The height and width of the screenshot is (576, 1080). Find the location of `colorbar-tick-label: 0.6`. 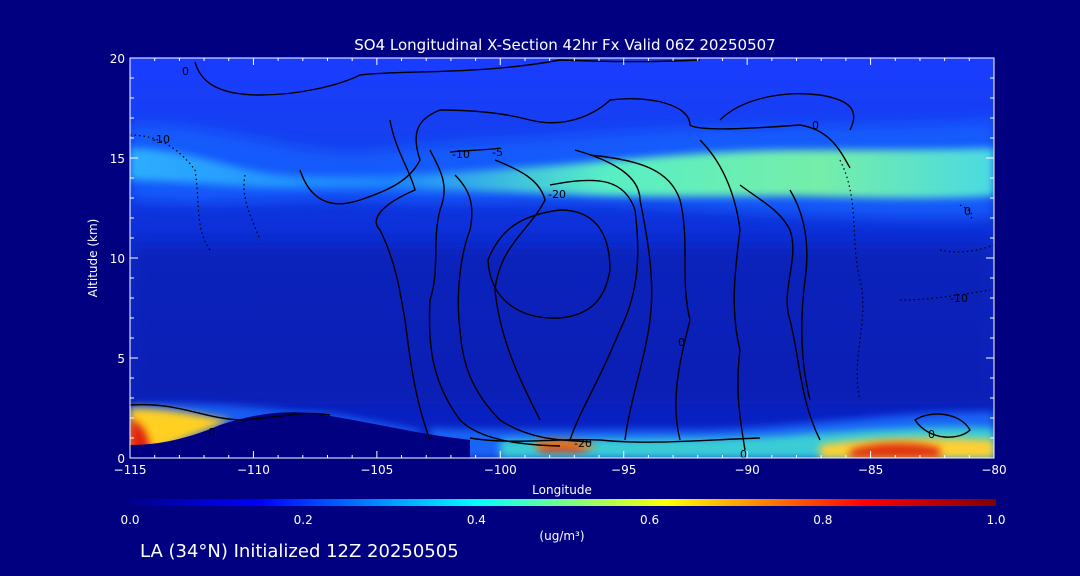

colorbar-tick-label: 0.6 is located at coordinates (649, 520).